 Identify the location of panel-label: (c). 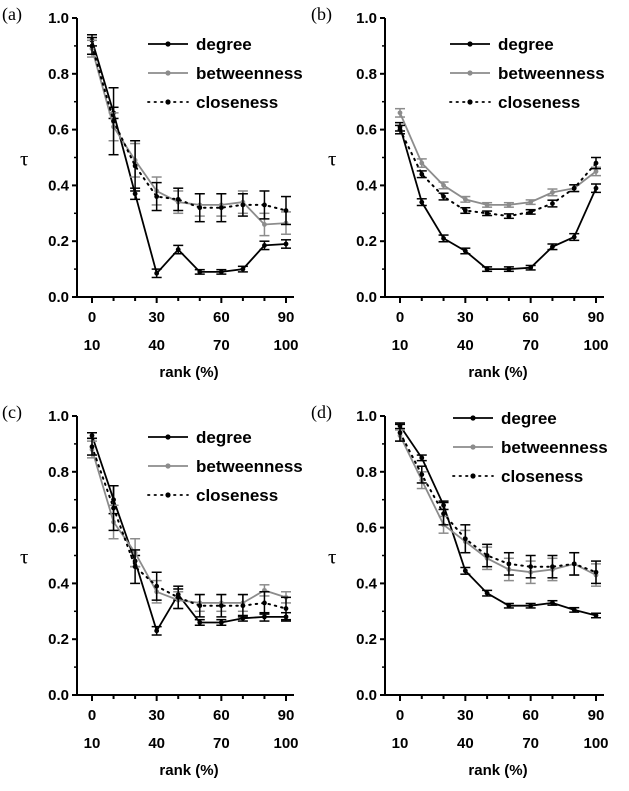
(12, 412).